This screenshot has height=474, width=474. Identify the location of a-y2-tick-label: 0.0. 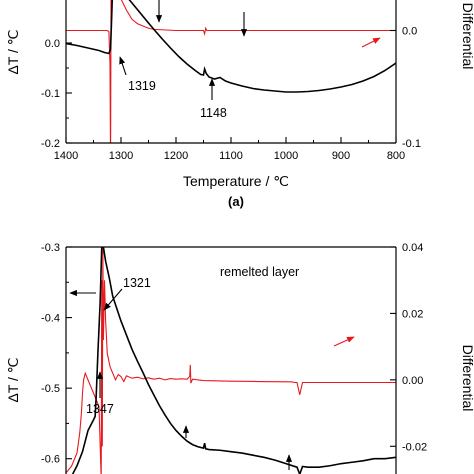
(409, 32).